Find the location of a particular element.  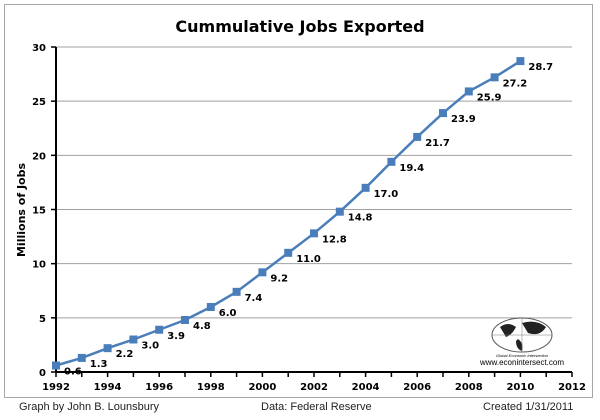

data-label: 12.8 is located at coordinates (334, 239).